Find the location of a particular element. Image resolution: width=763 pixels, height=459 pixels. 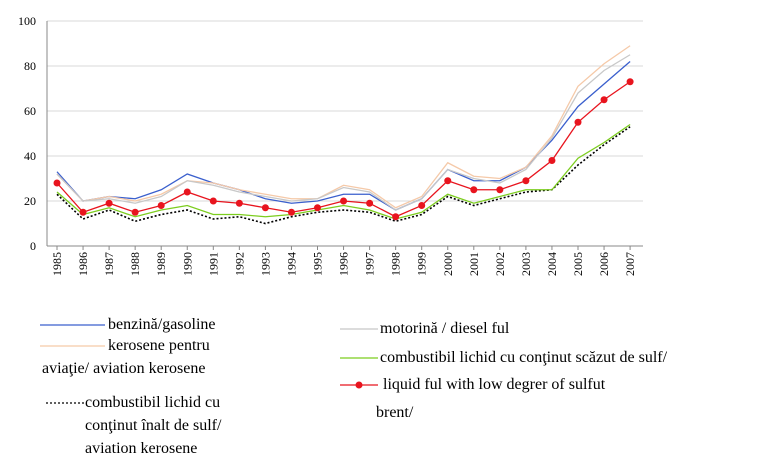

y-tick-label: 100 is located at coordinates (27, 21).